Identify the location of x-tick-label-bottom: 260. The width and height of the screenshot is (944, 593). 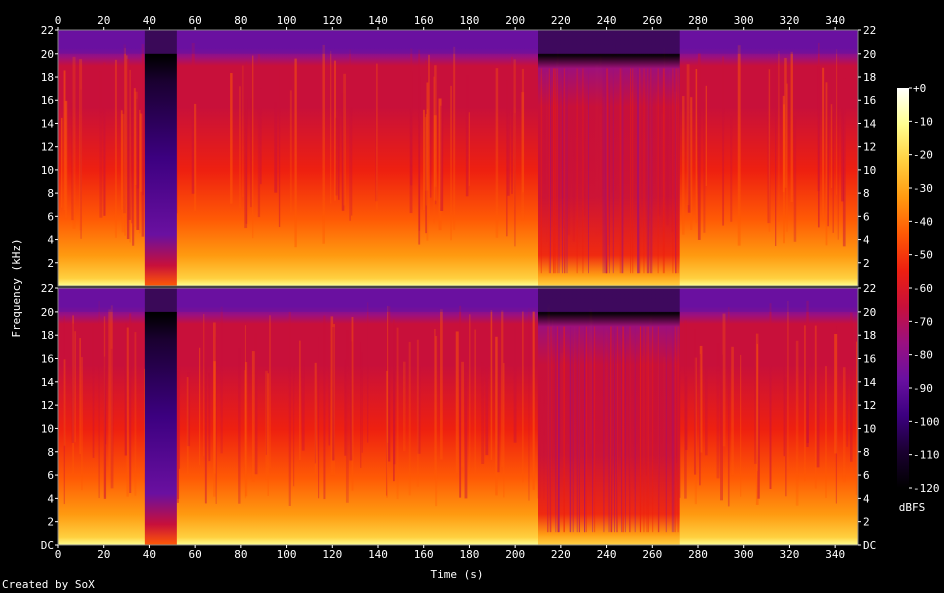
(652, 554).